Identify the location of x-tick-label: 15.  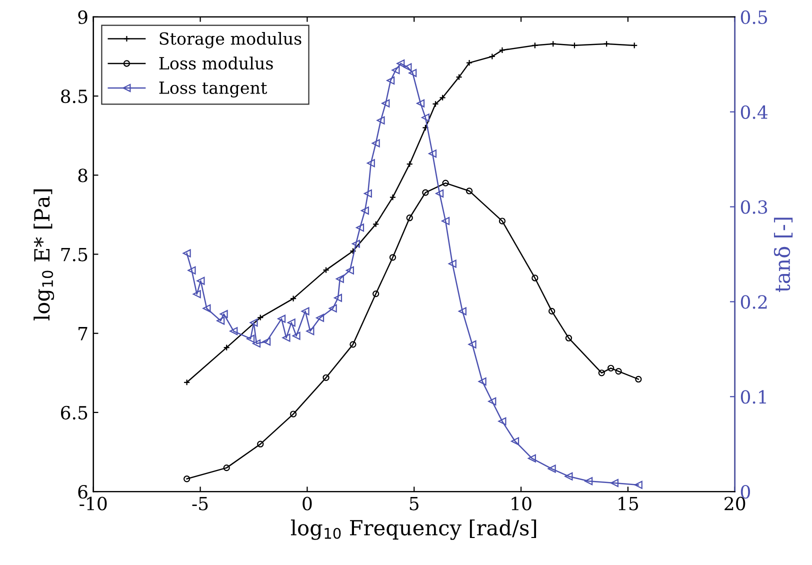
(628, 503).